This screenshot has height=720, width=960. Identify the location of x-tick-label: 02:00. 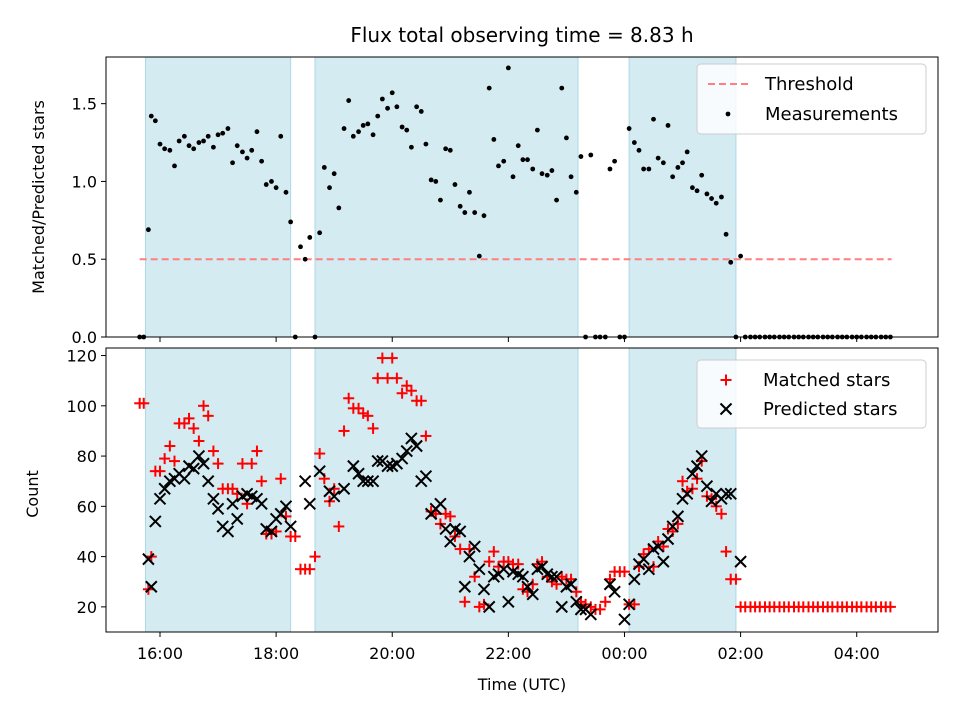
(741, 653).